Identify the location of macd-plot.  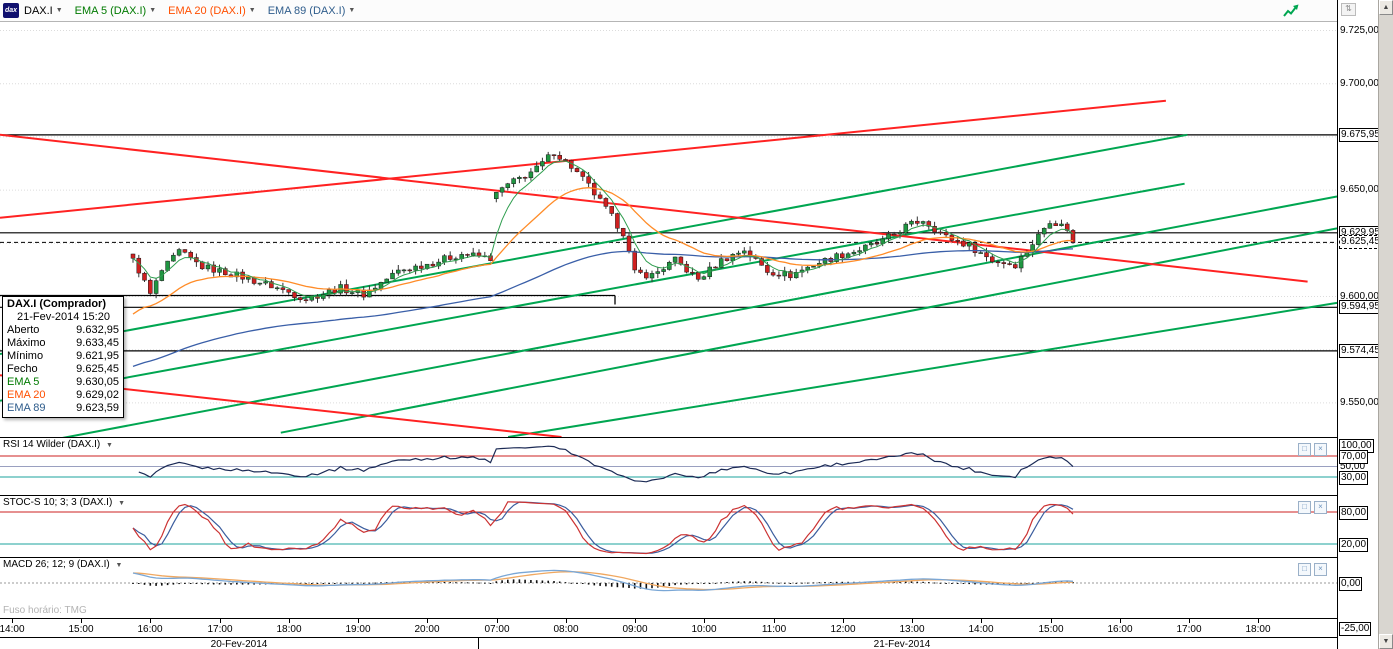
(668, 590).